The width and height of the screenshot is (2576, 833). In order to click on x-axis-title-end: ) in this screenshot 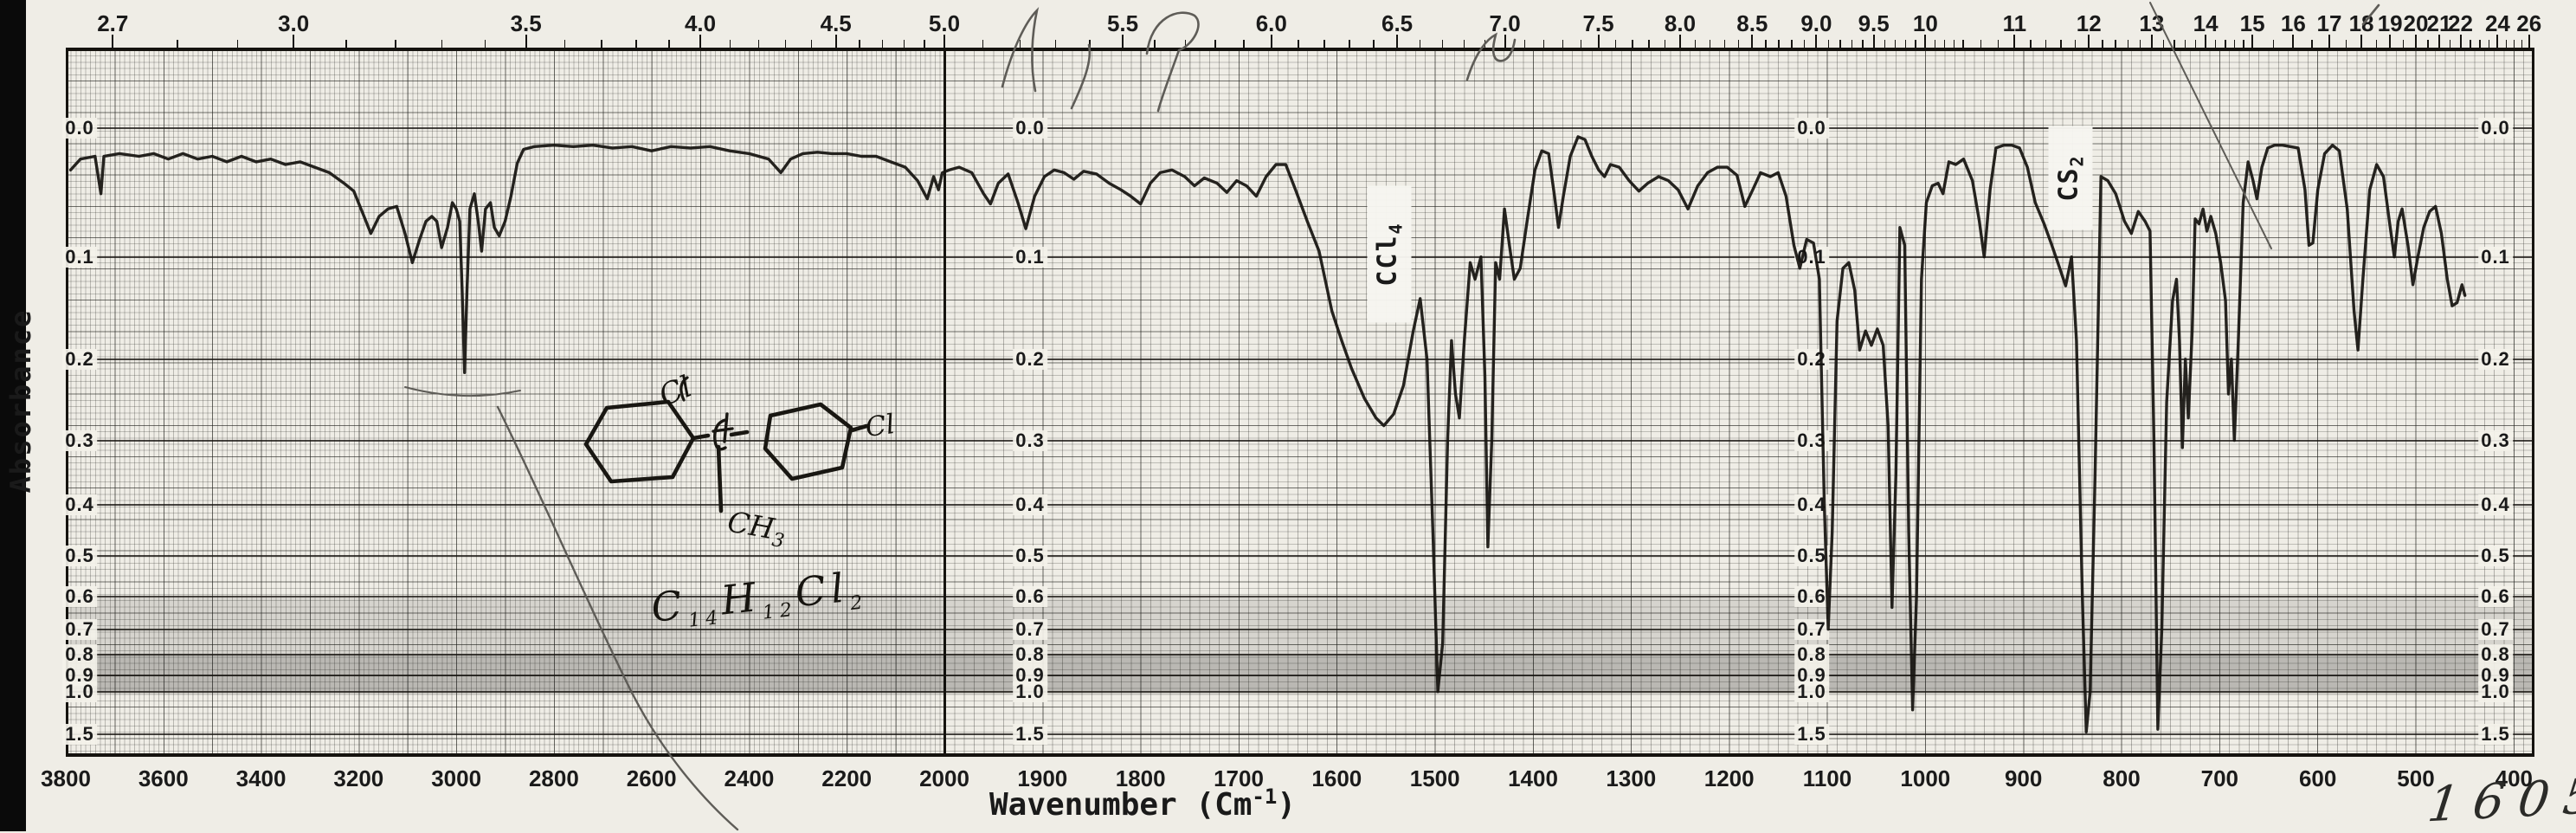, I will do `click(1287, 805)`.